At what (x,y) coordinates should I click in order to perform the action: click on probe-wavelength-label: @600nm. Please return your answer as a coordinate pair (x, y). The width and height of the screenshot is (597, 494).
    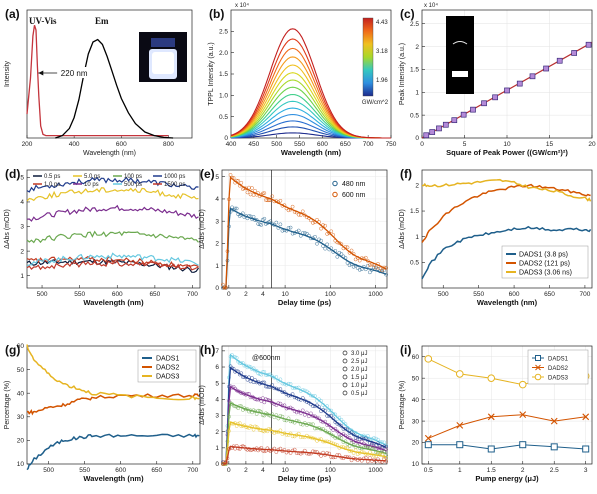
    Looking at the image, I should click on (266, 358).